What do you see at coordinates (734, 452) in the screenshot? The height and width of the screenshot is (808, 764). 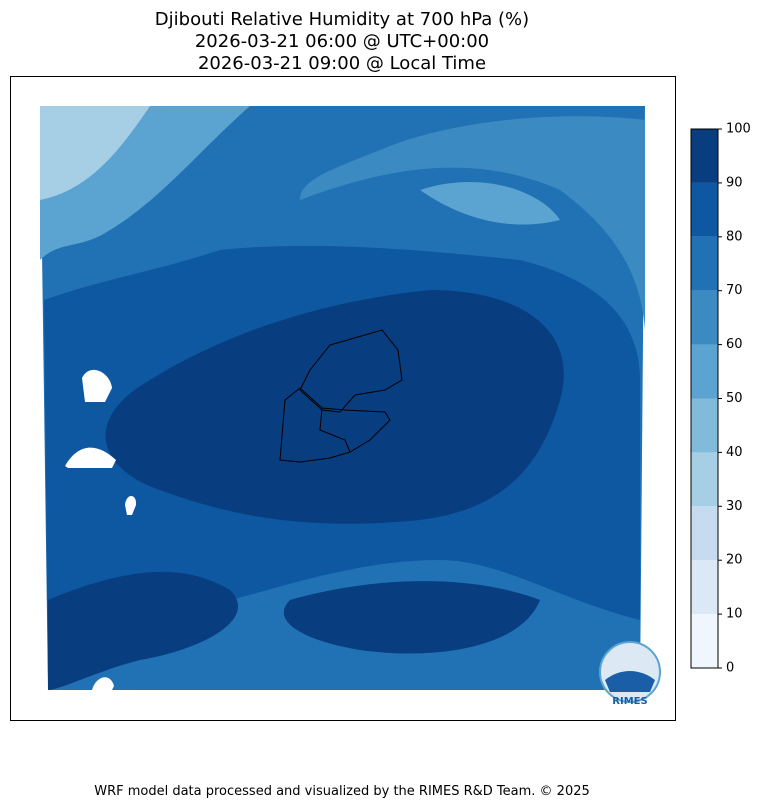 I see `colorbar-tick-label: 40` at bounding box center [734, 452].